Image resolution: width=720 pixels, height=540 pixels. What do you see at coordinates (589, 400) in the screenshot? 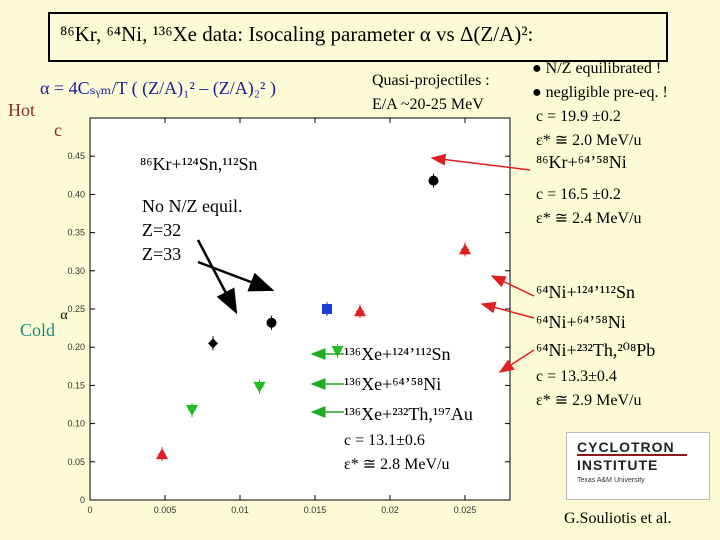
I see `right-line-12: ε* ≅ 2.9 MeV/u` at bounding box center [589, 400].